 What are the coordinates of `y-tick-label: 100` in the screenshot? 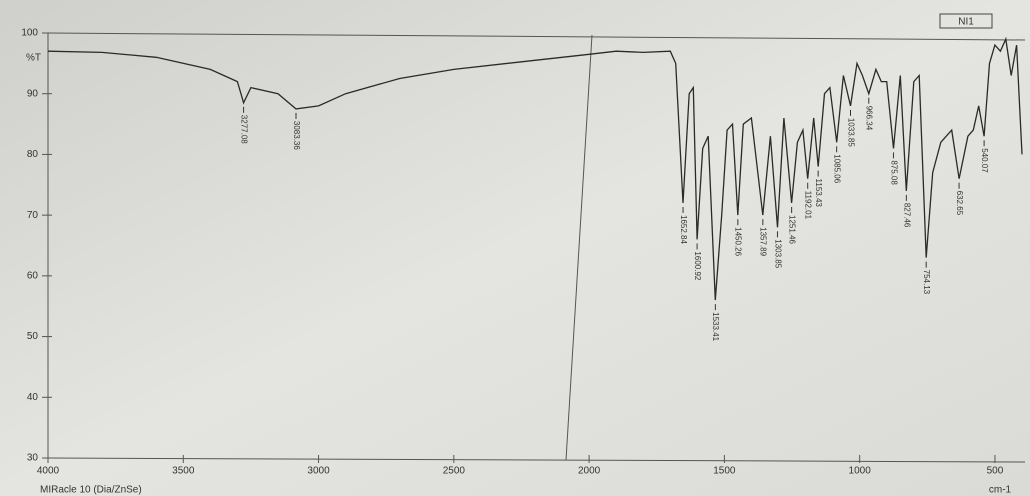 It's located at (29, 33).